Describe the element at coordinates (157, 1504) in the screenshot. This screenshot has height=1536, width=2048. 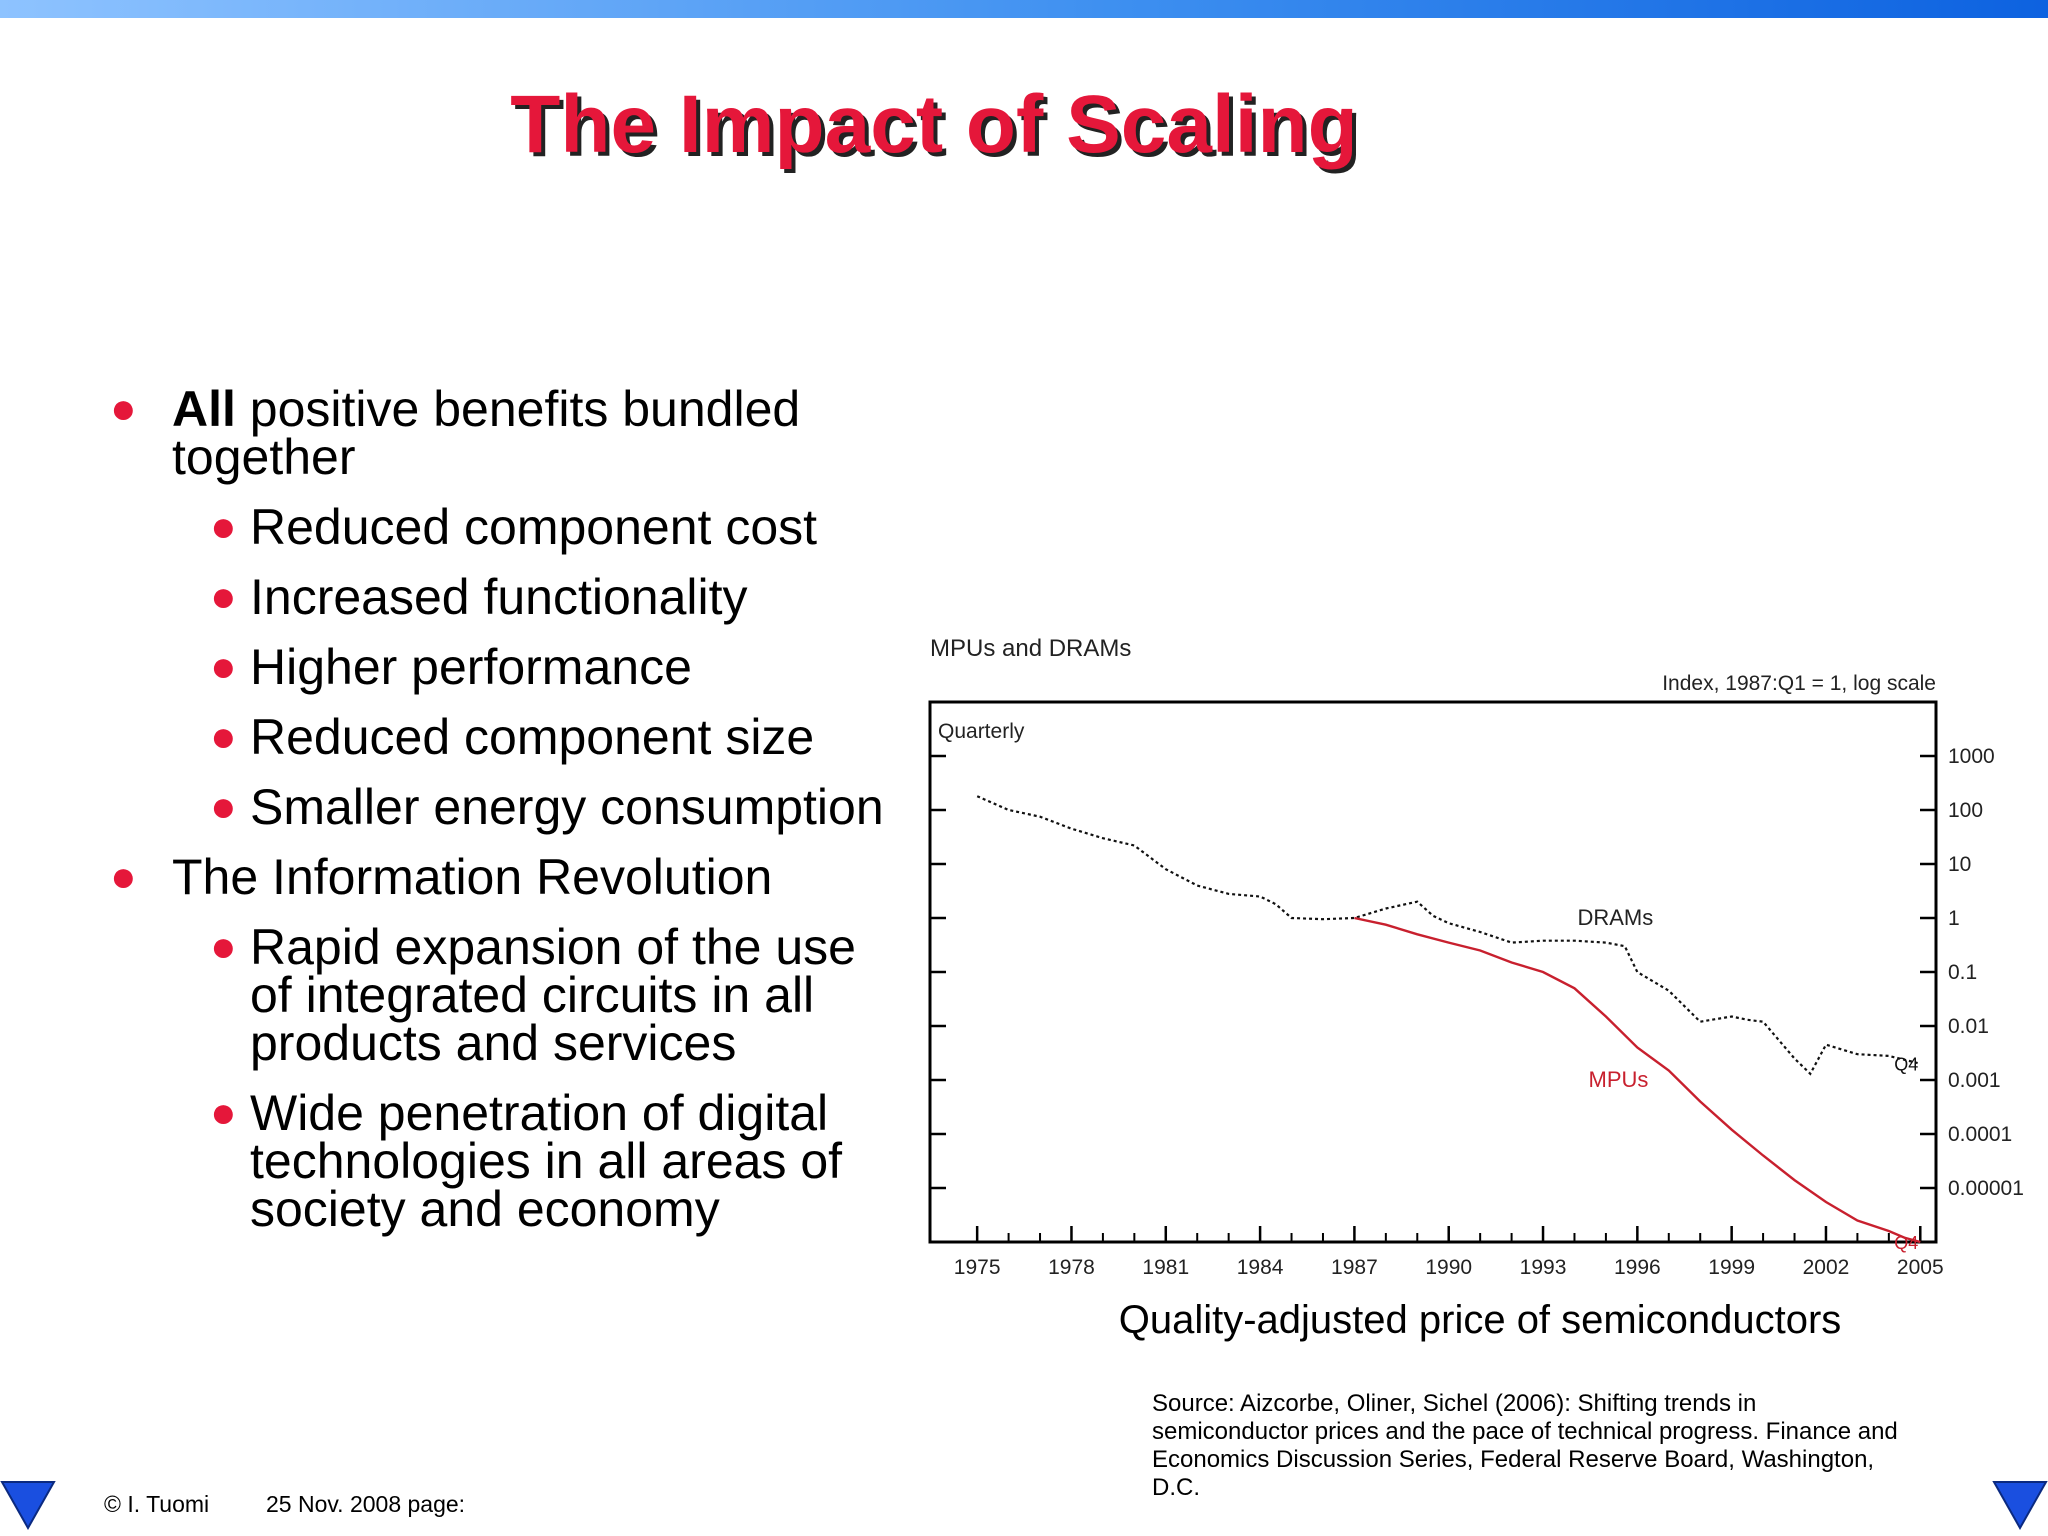
I see `footer-author: © I. Tuomi` at that location.